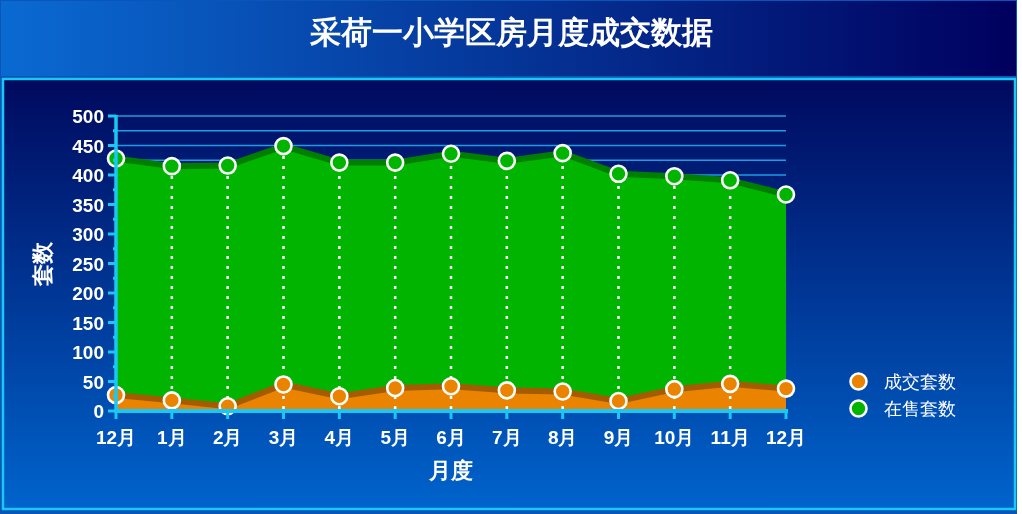  Describe the element at coordinates (88, 234) in the screenshot. I see `y-tick-label: 300` at that location.